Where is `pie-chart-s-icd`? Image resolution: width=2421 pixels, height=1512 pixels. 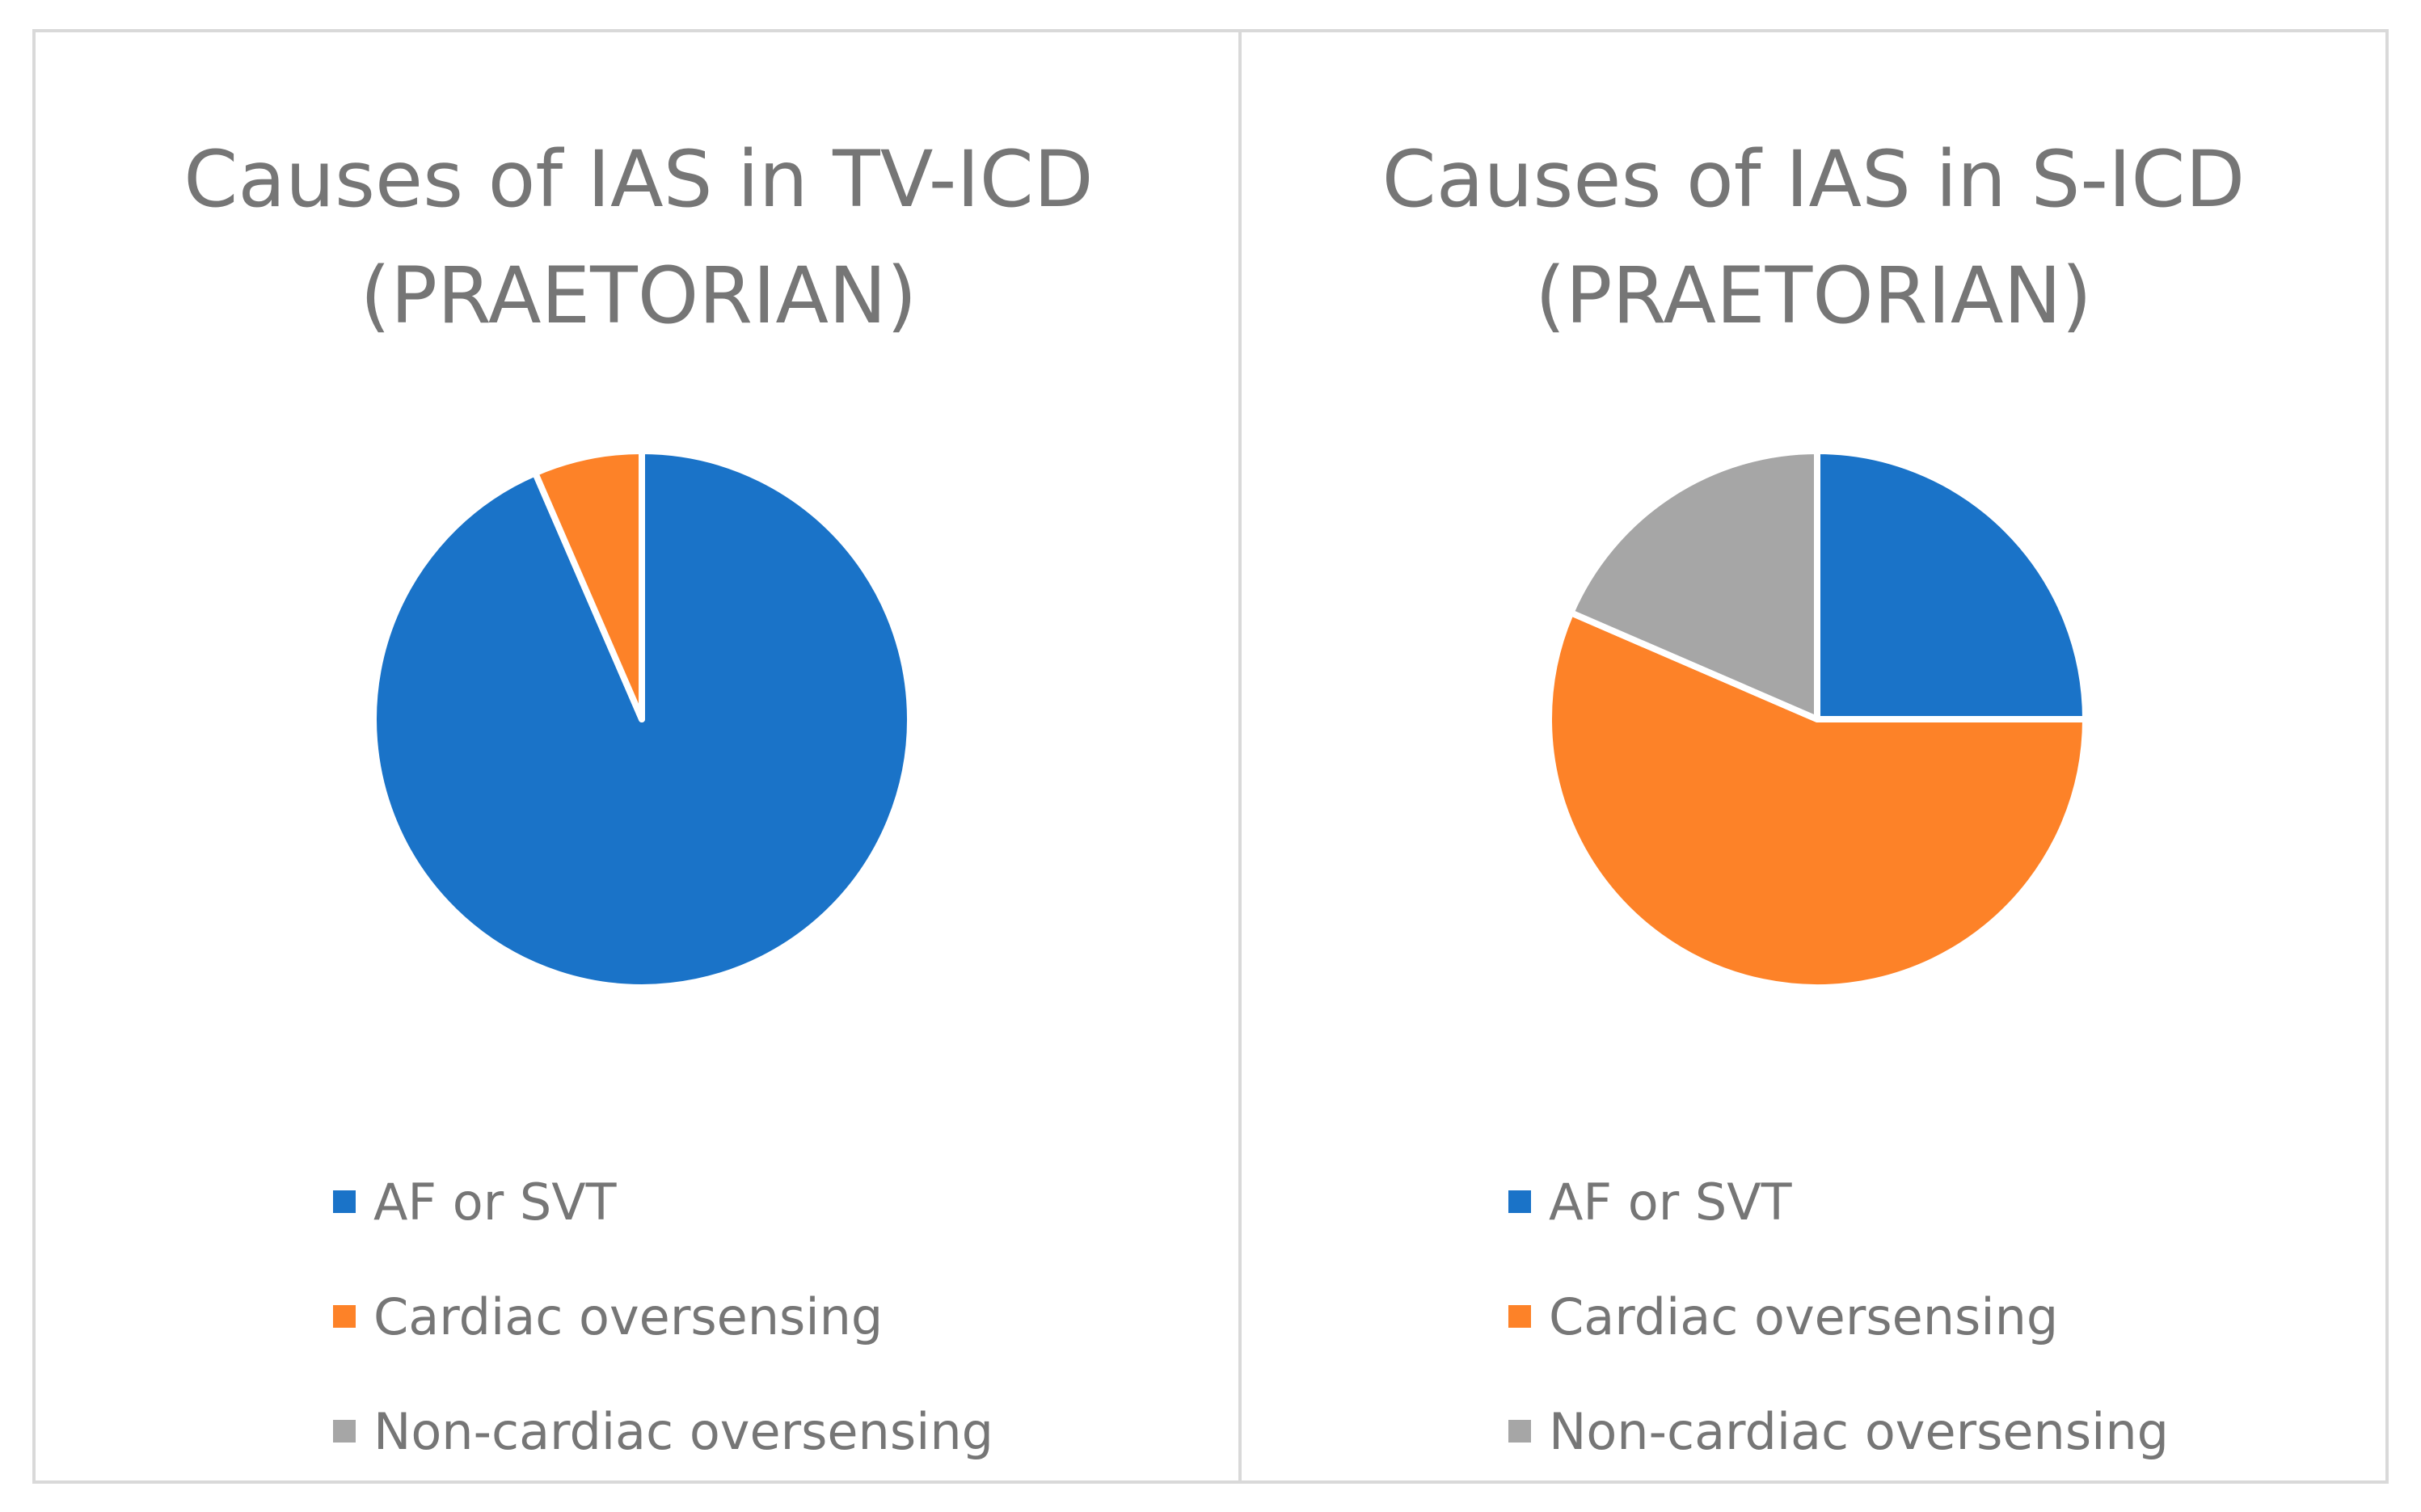 pie-chart-s-icd is located at coordinates (1817, 719).